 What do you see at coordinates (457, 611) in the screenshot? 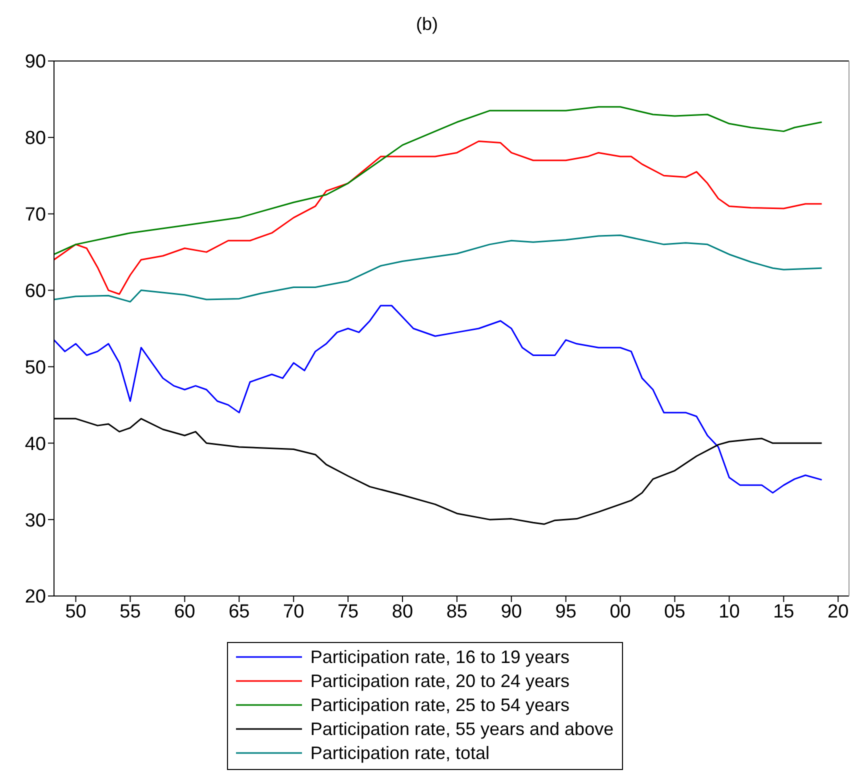
I see `x-tick-label: 85` at bounding box center [457, 611].